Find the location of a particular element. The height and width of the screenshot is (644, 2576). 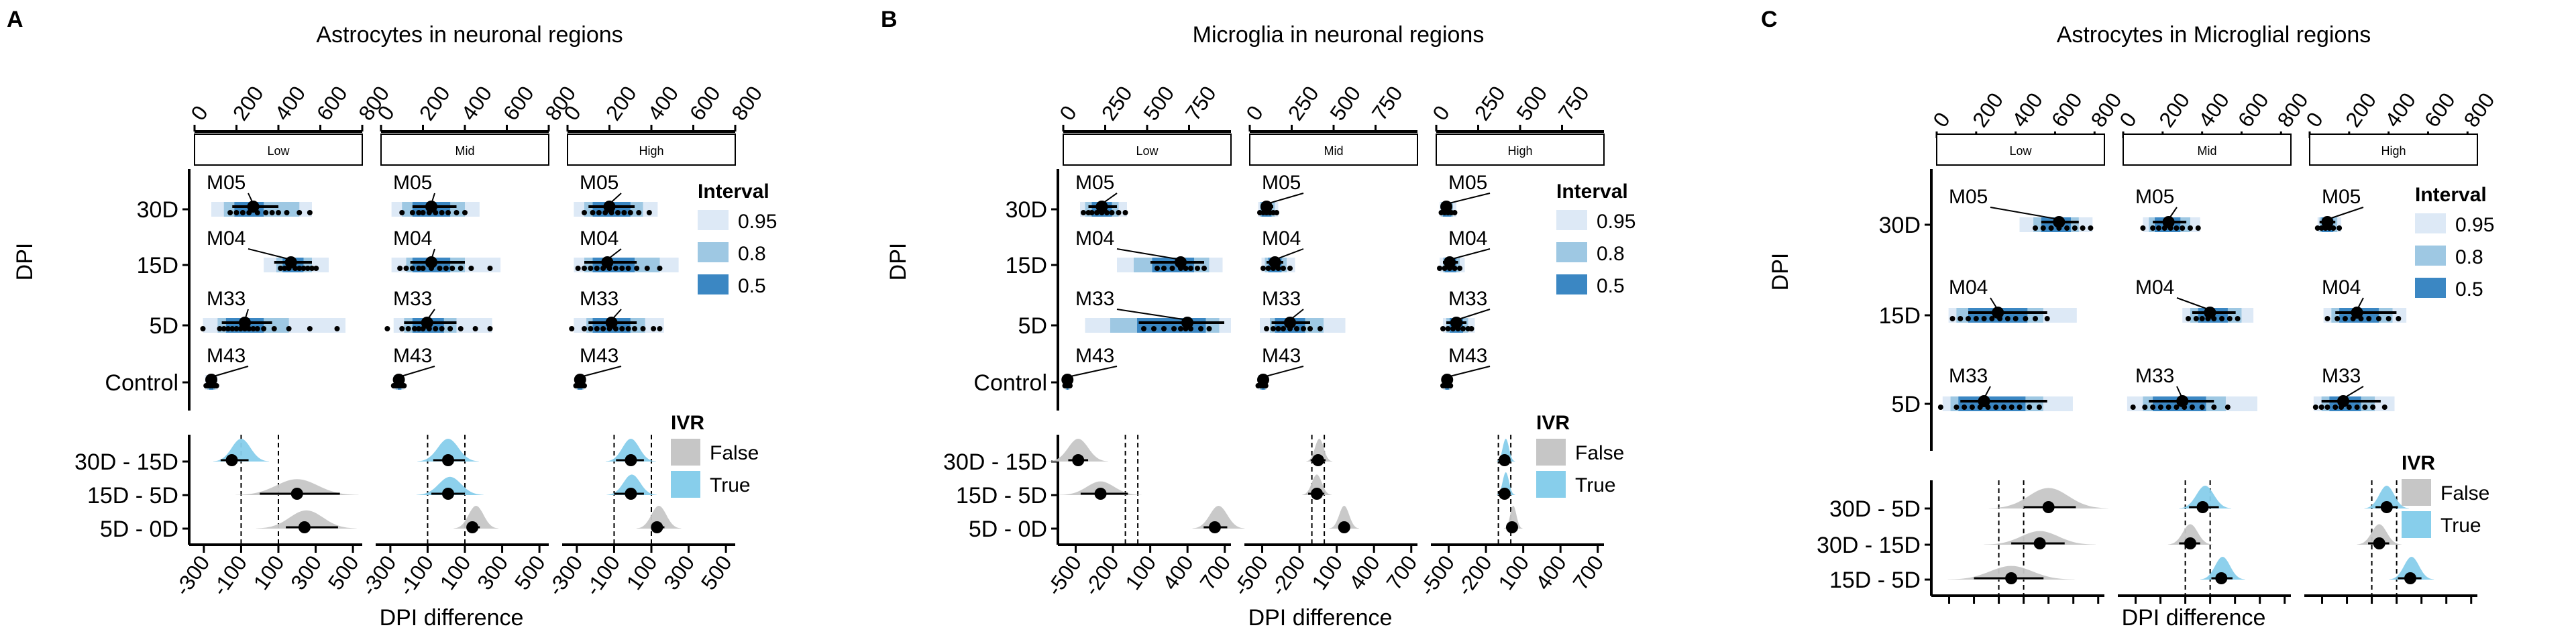

row-label: 5D is located at coordinates (1906, 404).